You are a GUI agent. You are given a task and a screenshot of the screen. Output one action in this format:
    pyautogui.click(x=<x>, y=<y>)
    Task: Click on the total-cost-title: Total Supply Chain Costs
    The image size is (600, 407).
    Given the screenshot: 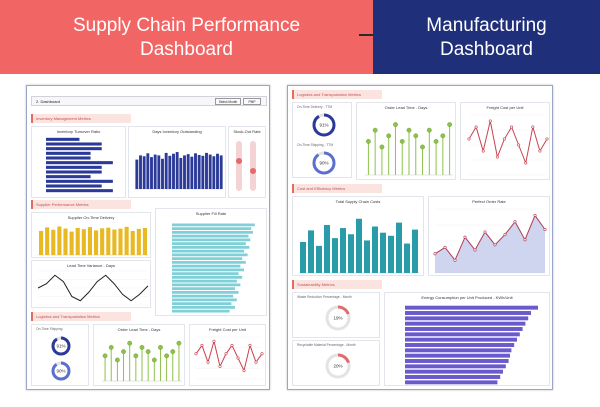 What is the action you would take?
    pyautogui.click(x=358, y=201)
    